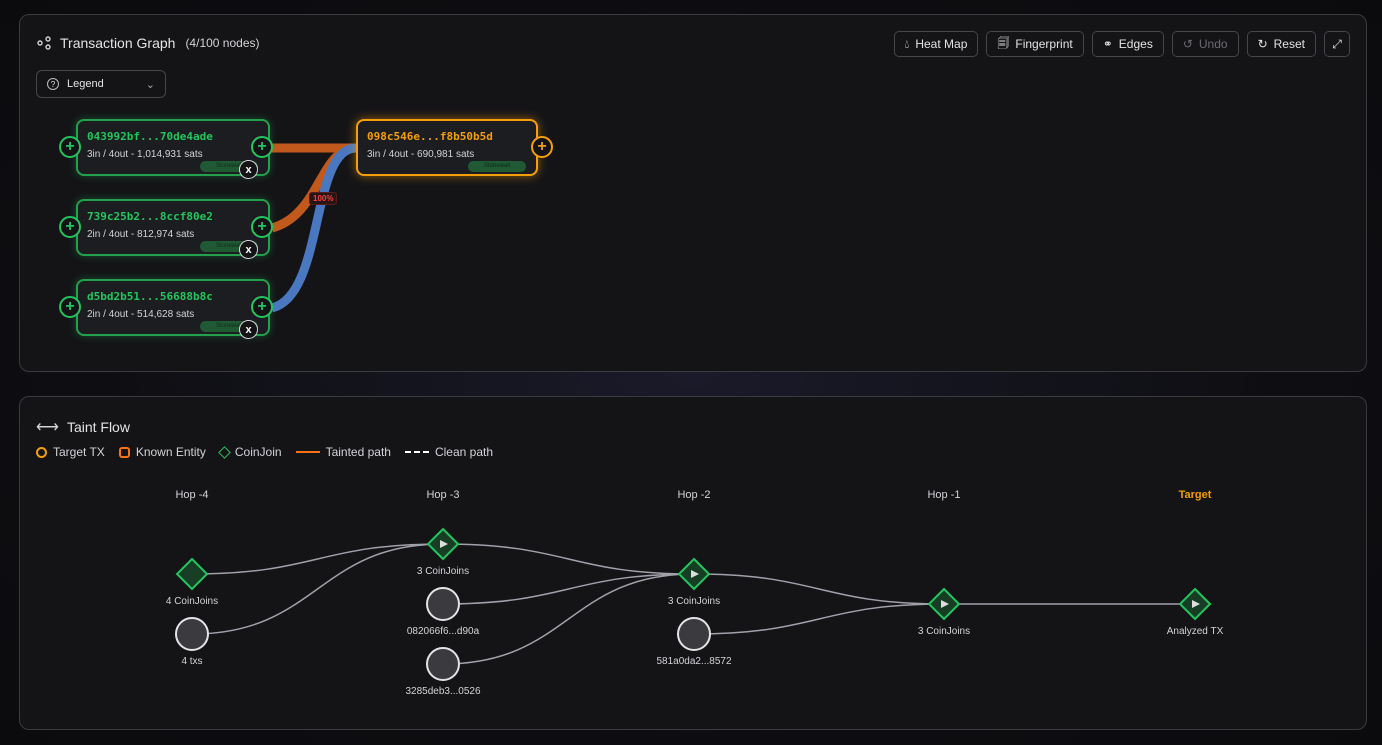 The image size is (1382, 745). Describe the element at coordinates (1289, 44) in the screenshot. I see `reset-label: Reset` at that location.